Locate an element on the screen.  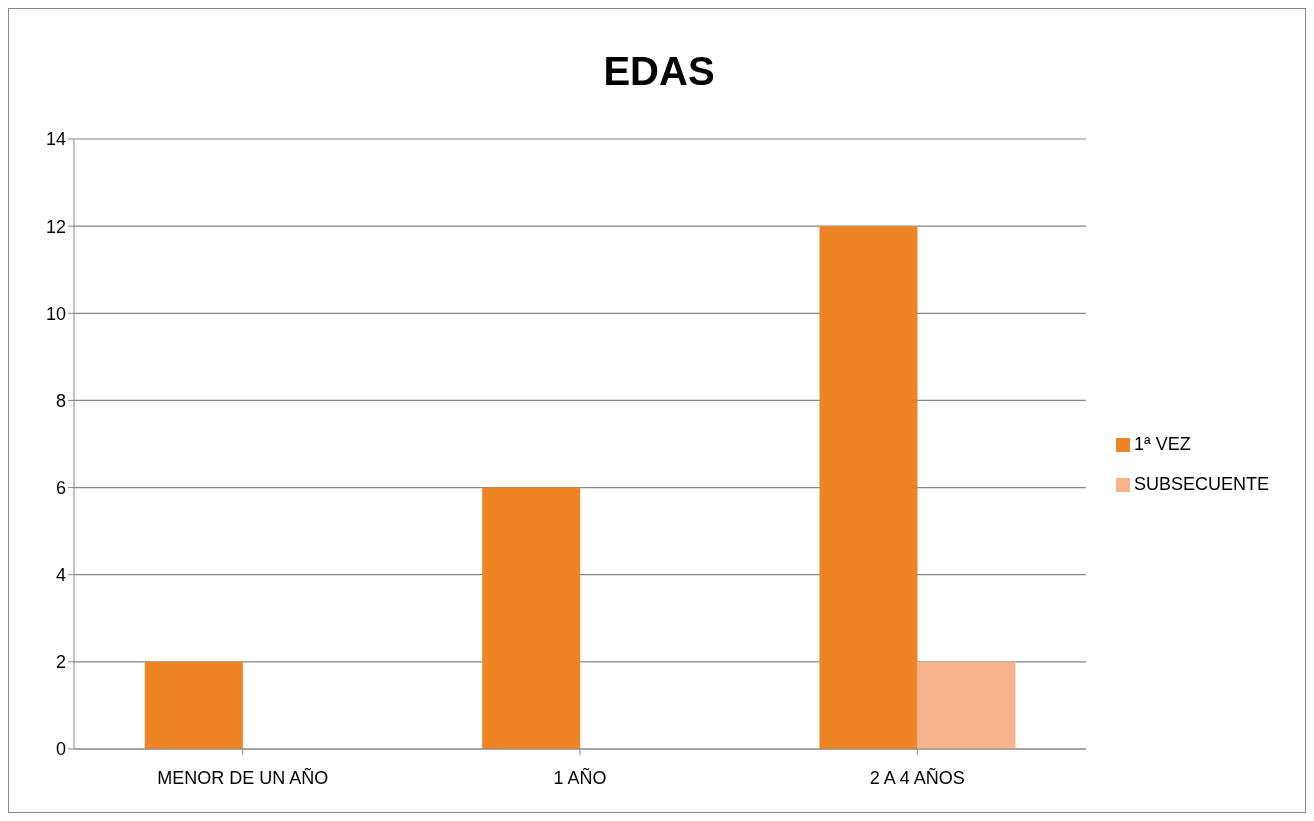
chart-title: EDAS is located at coordinates (659, 71).